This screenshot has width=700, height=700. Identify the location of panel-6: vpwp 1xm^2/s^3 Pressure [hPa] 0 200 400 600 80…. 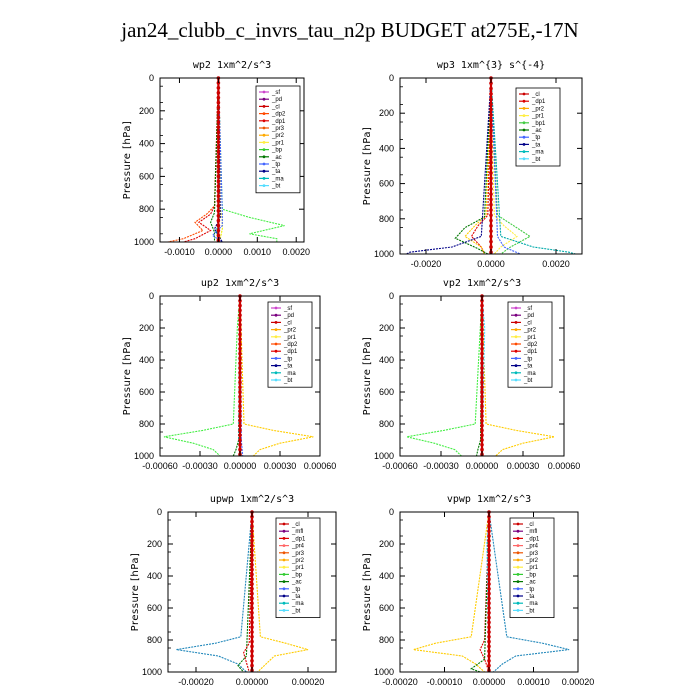
(478, 590).